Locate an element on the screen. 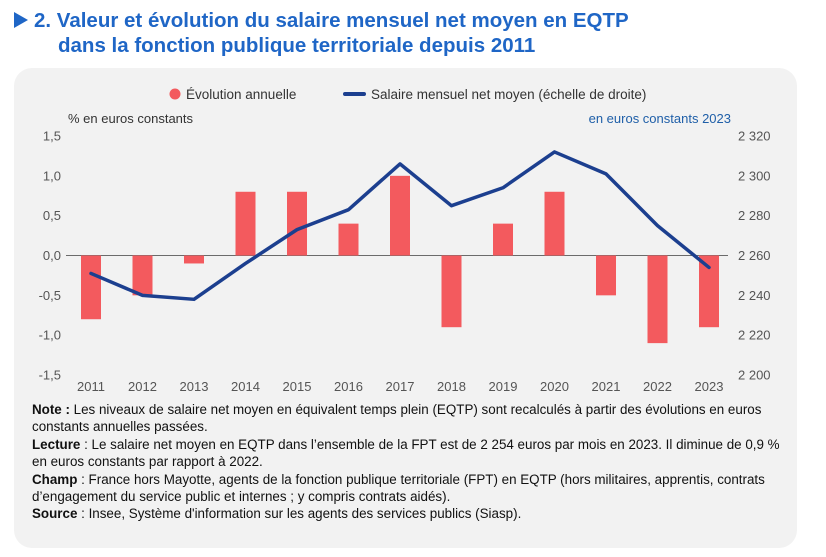  bar-2014 is located at coordinates (245, 223).